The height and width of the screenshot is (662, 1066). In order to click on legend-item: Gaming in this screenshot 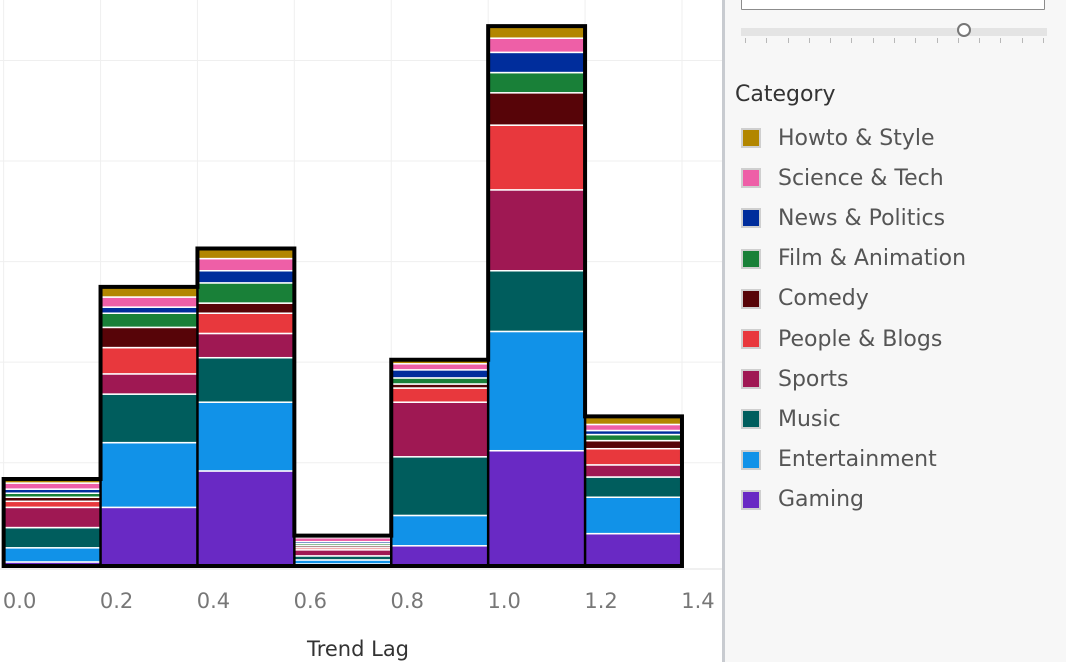, I will do `click(853, 500)`.